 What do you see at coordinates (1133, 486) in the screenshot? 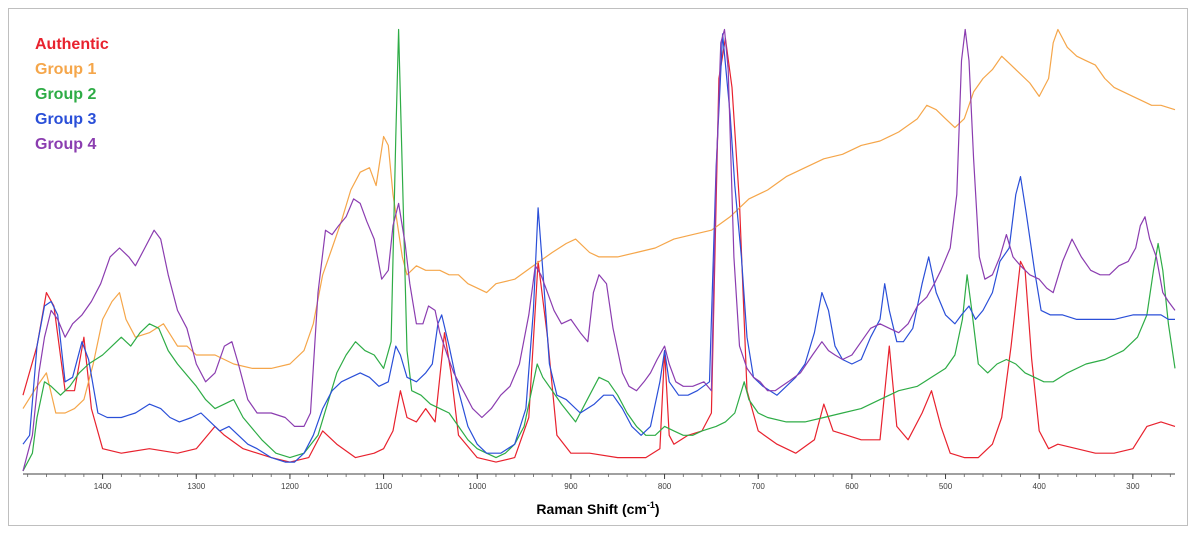
I see `x-tick-label: 300` at bounding box center [1133, 486].